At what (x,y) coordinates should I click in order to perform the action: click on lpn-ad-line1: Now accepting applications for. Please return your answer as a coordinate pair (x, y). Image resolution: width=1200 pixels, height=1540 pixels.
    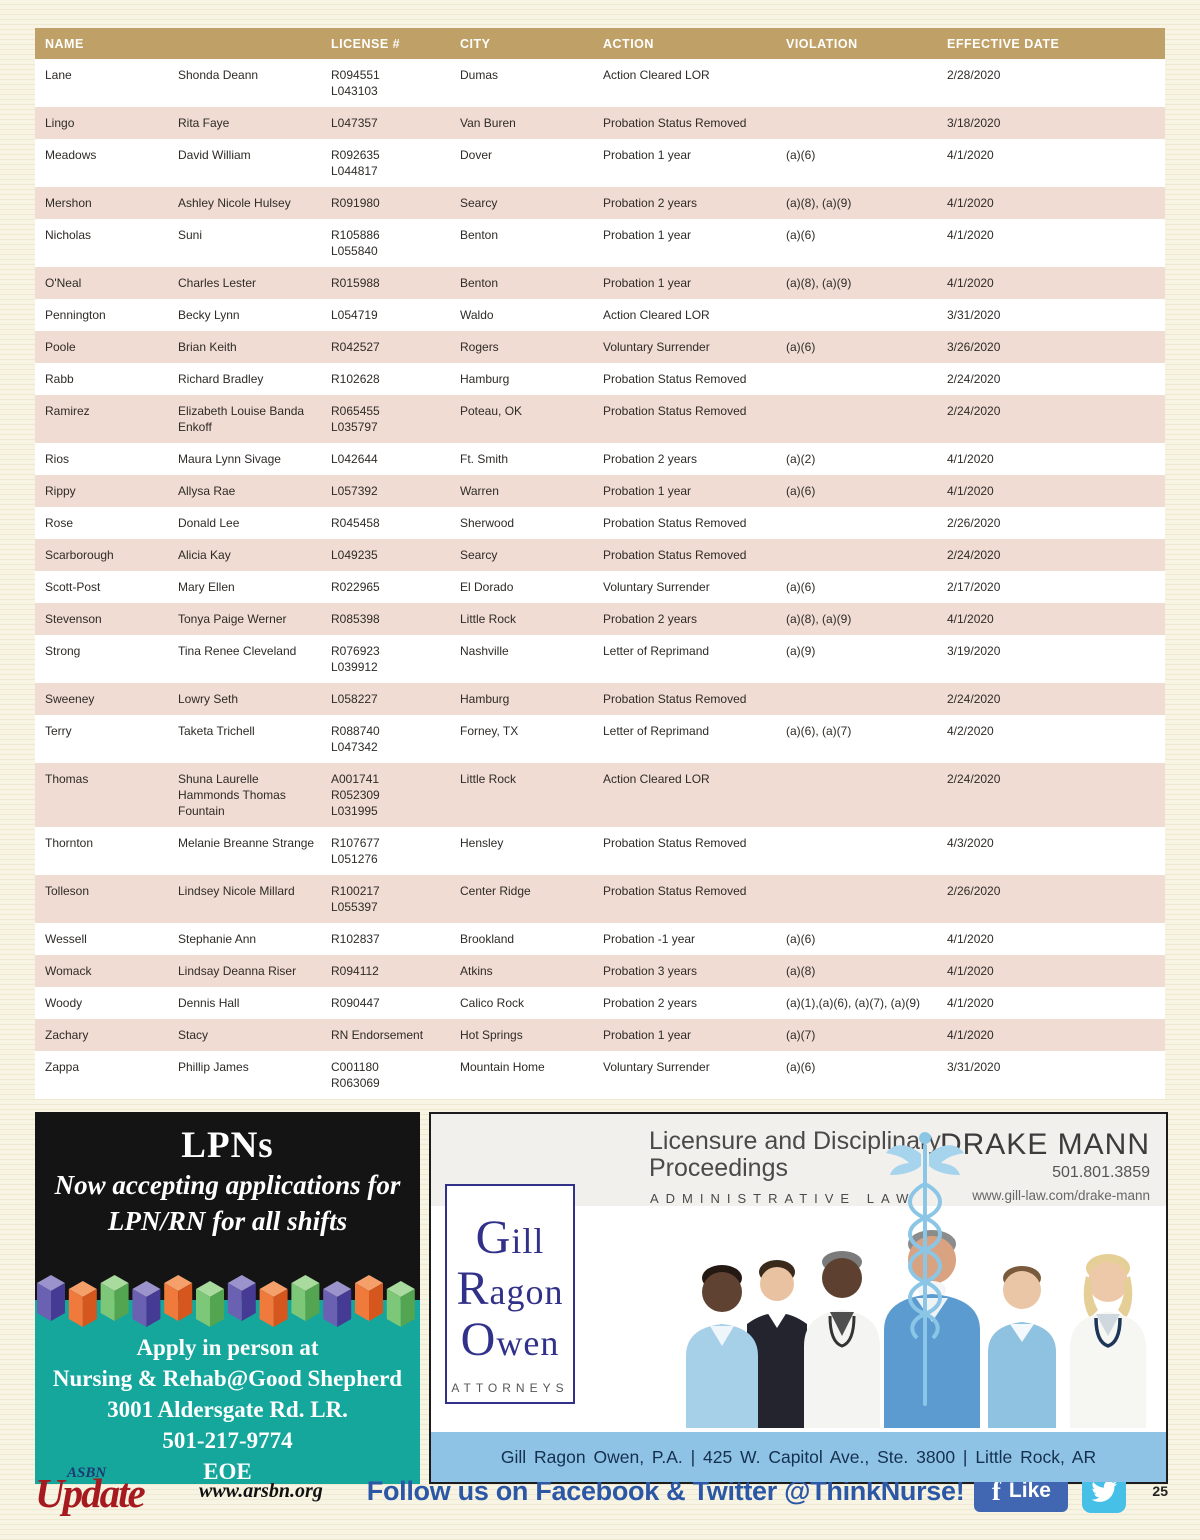
    Looking at the image, I should click on (227, 1185).